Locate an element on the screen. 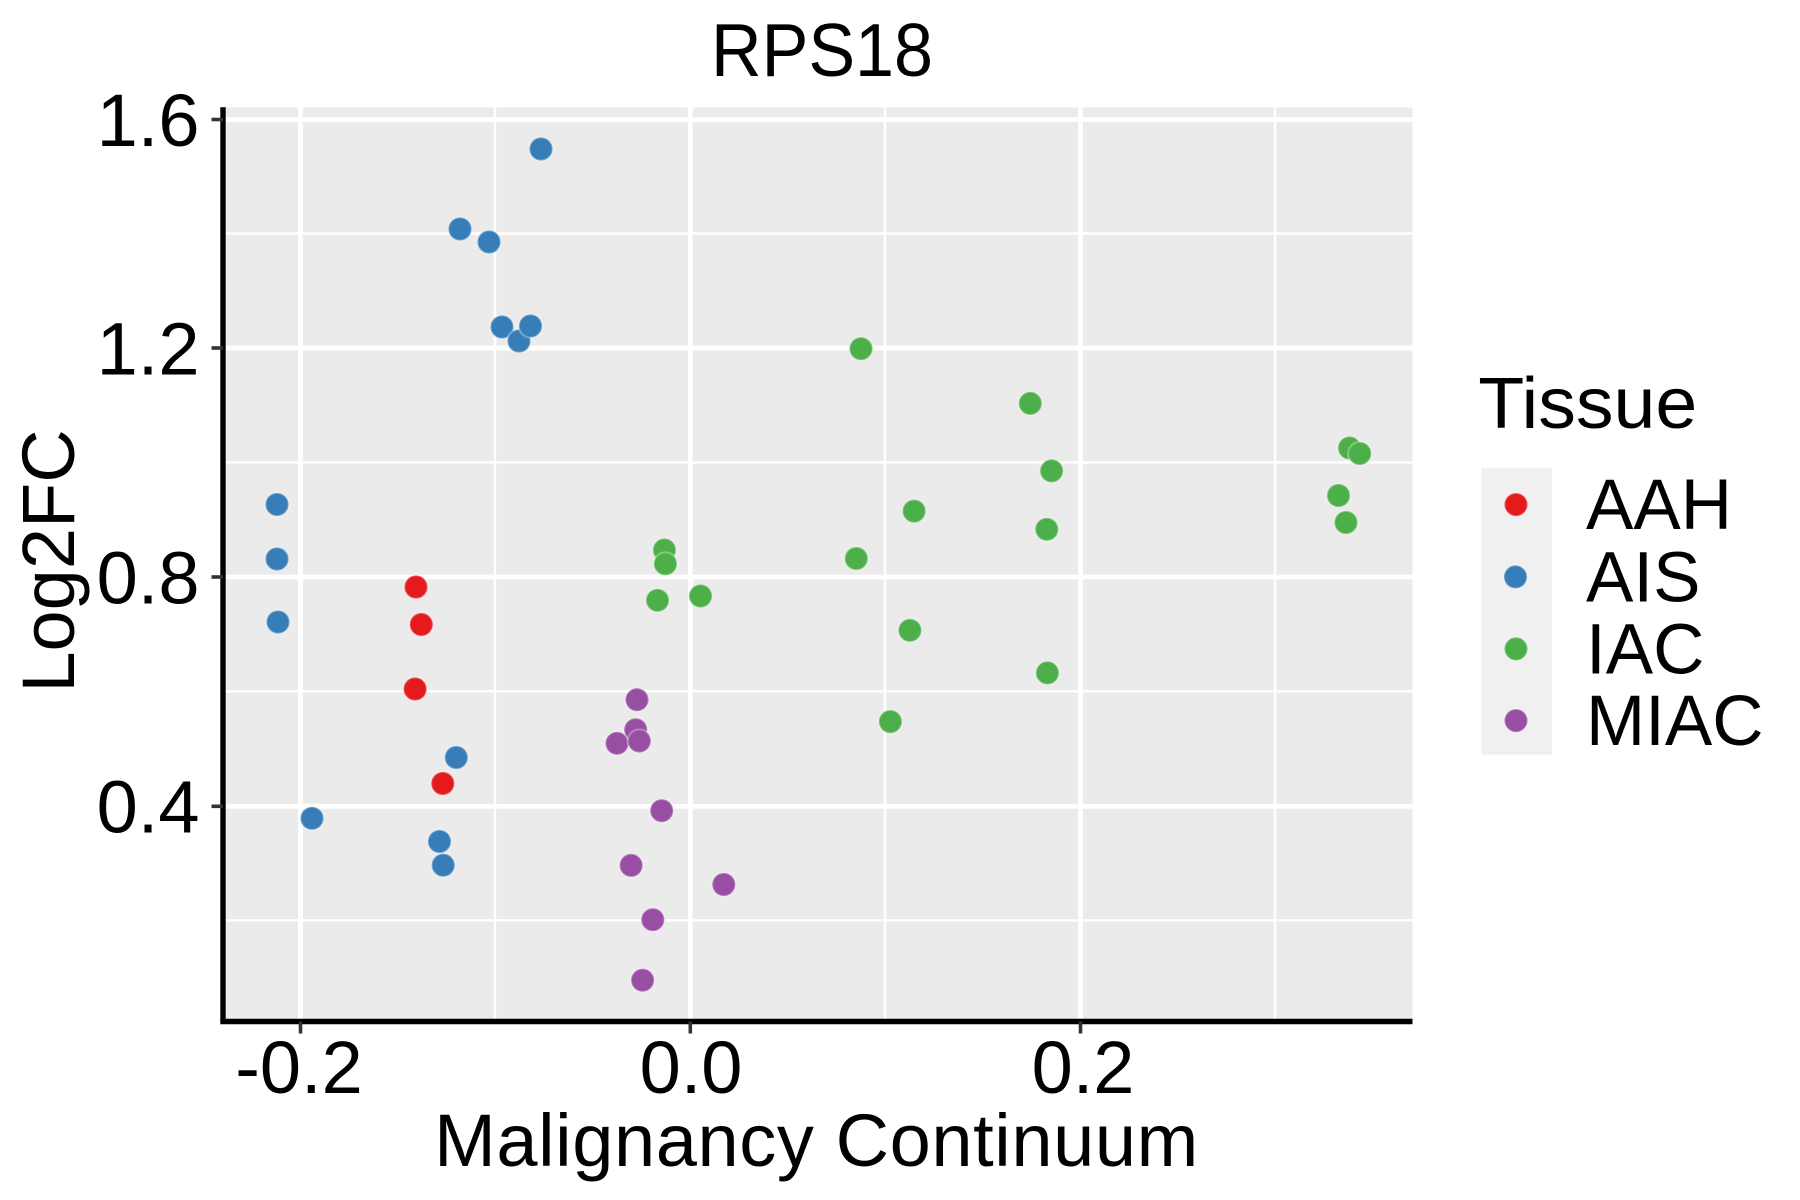 This screenshot has width=1800, height=1200. svg-text: 0.0 is located at coordinates (691, 1067).